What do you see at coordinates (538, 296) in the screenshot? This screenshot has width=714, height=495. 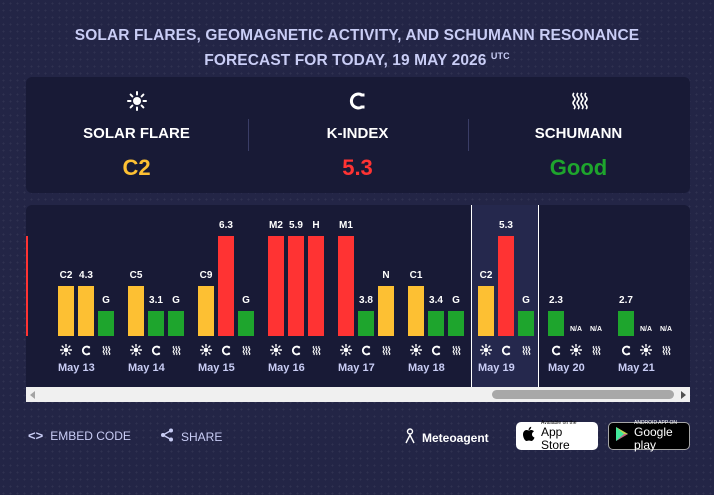 I see `forecast-separator` at bounding box center [538, 296].